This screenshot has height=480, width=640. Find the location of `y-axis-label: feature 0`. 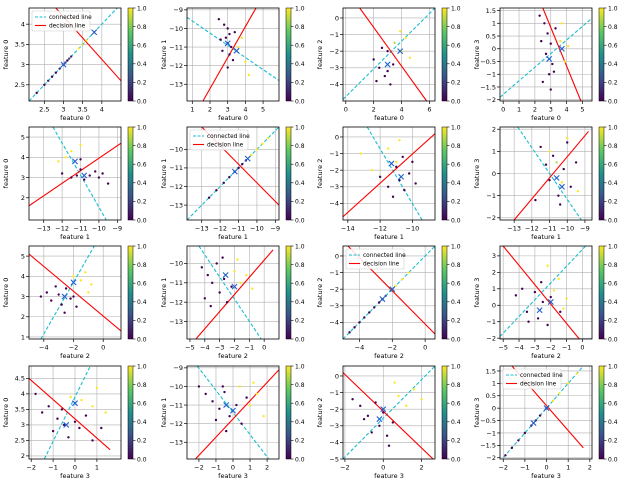

y-axis-label: feature 0 is located at coordinates (6, 55).